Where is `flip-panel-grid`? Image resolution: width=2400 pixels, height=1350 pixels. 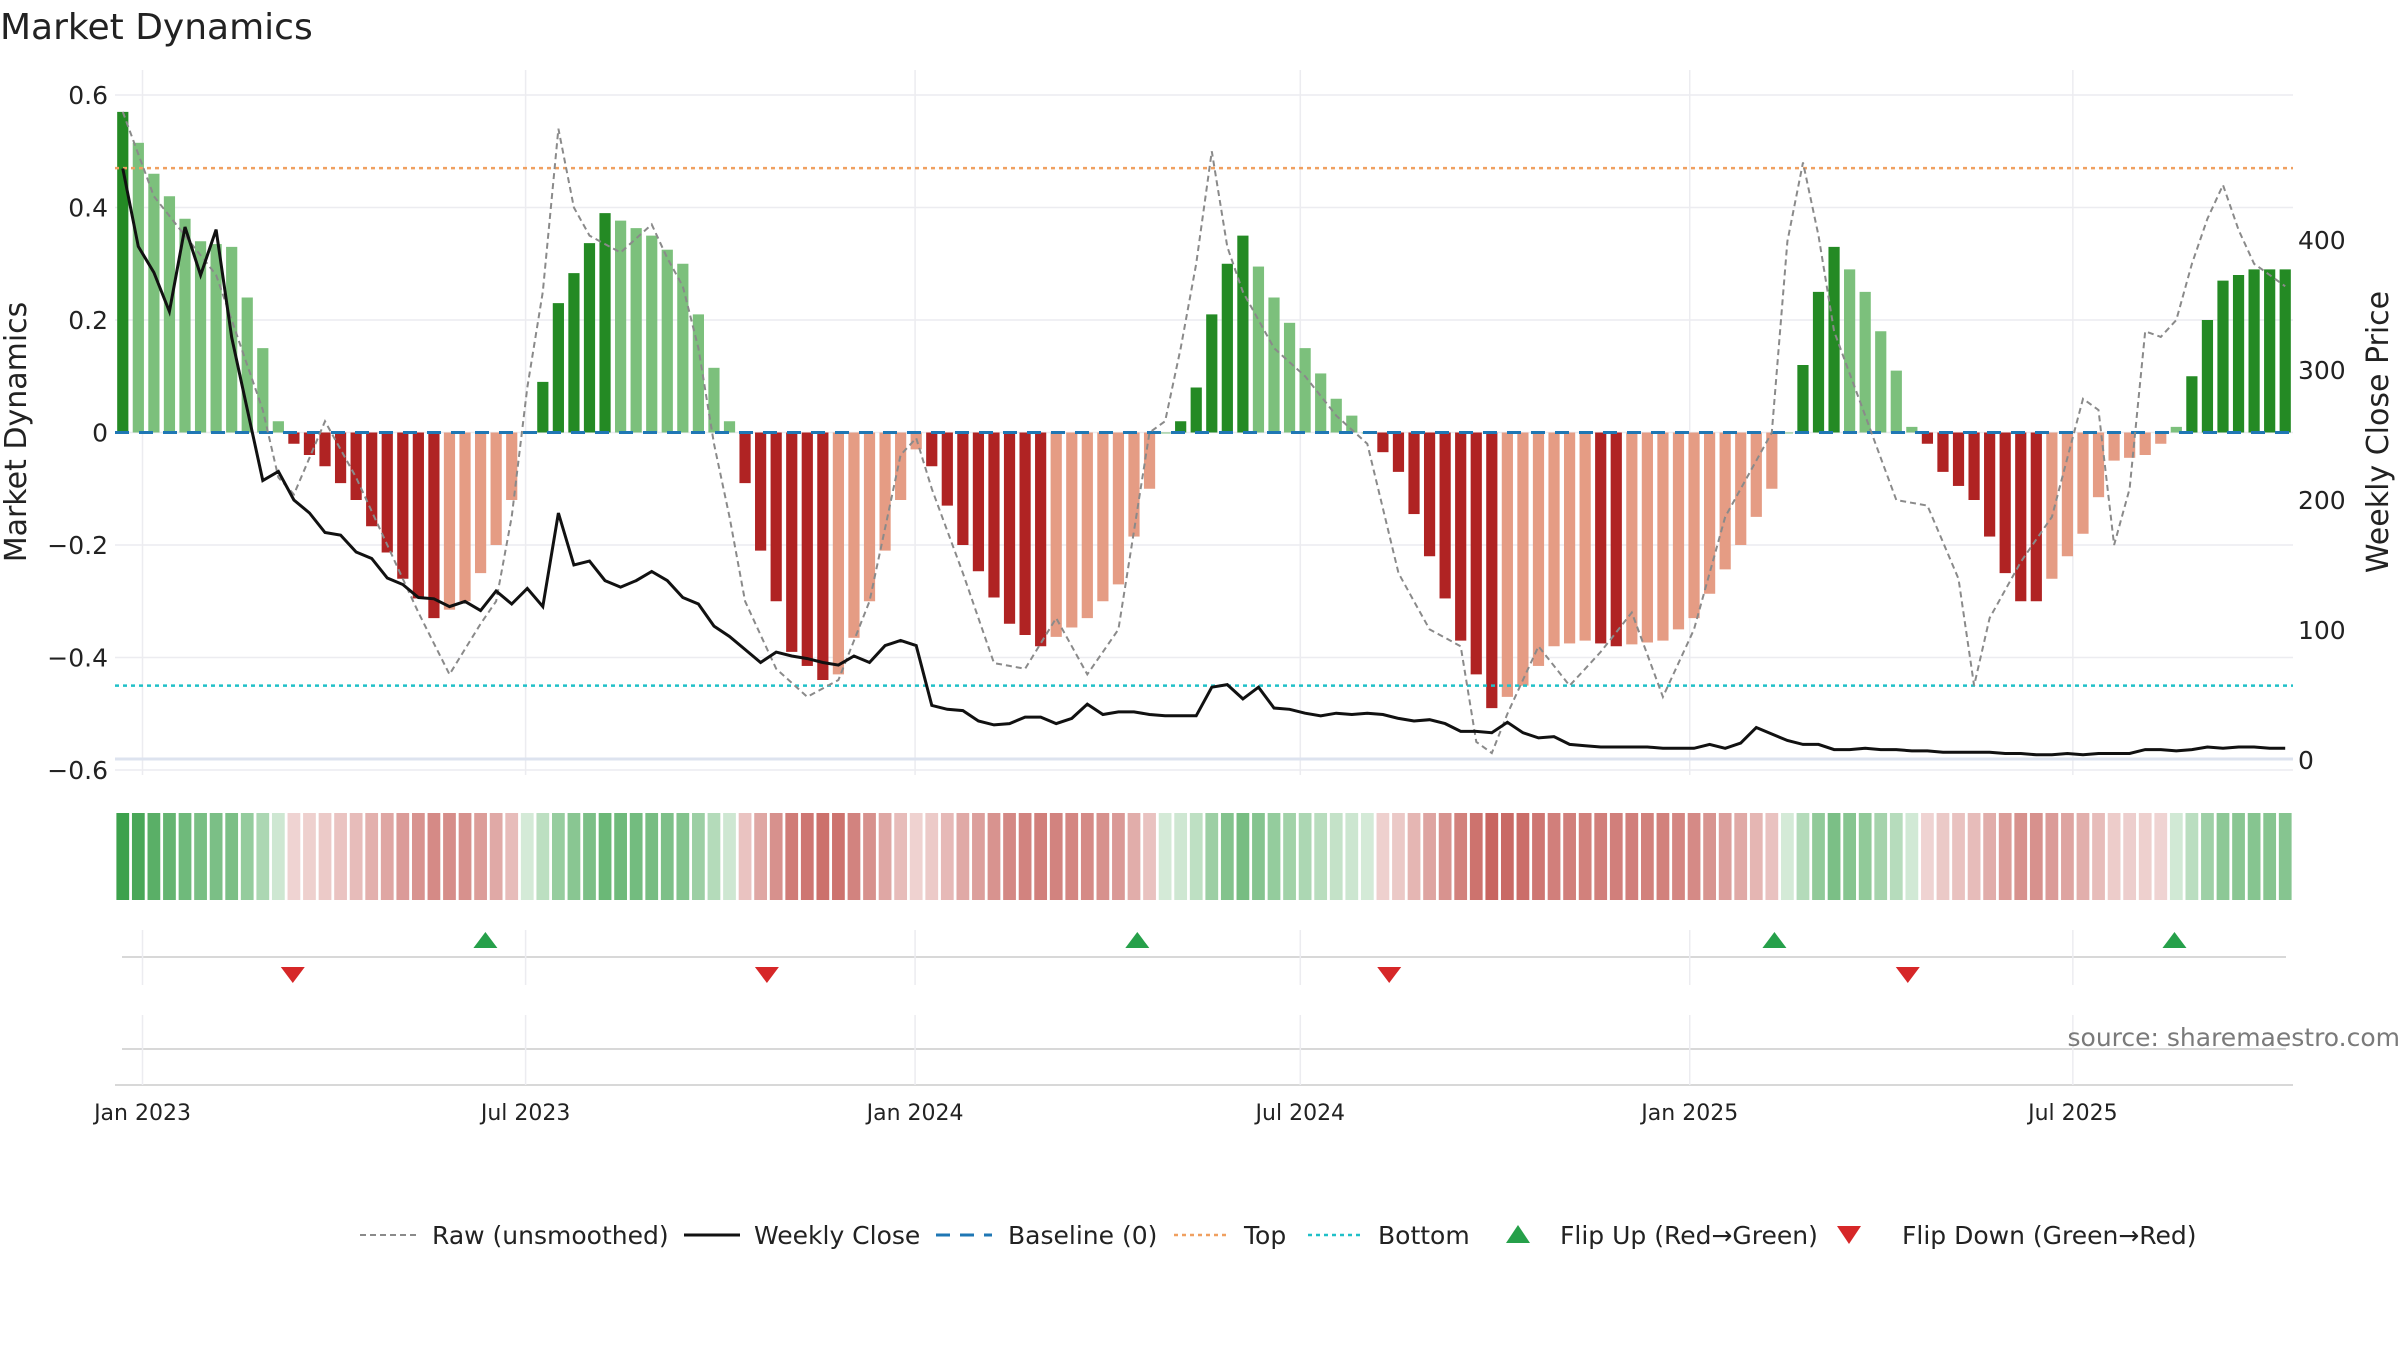 flip-panel-grid is located at coordinates (1204, 957).